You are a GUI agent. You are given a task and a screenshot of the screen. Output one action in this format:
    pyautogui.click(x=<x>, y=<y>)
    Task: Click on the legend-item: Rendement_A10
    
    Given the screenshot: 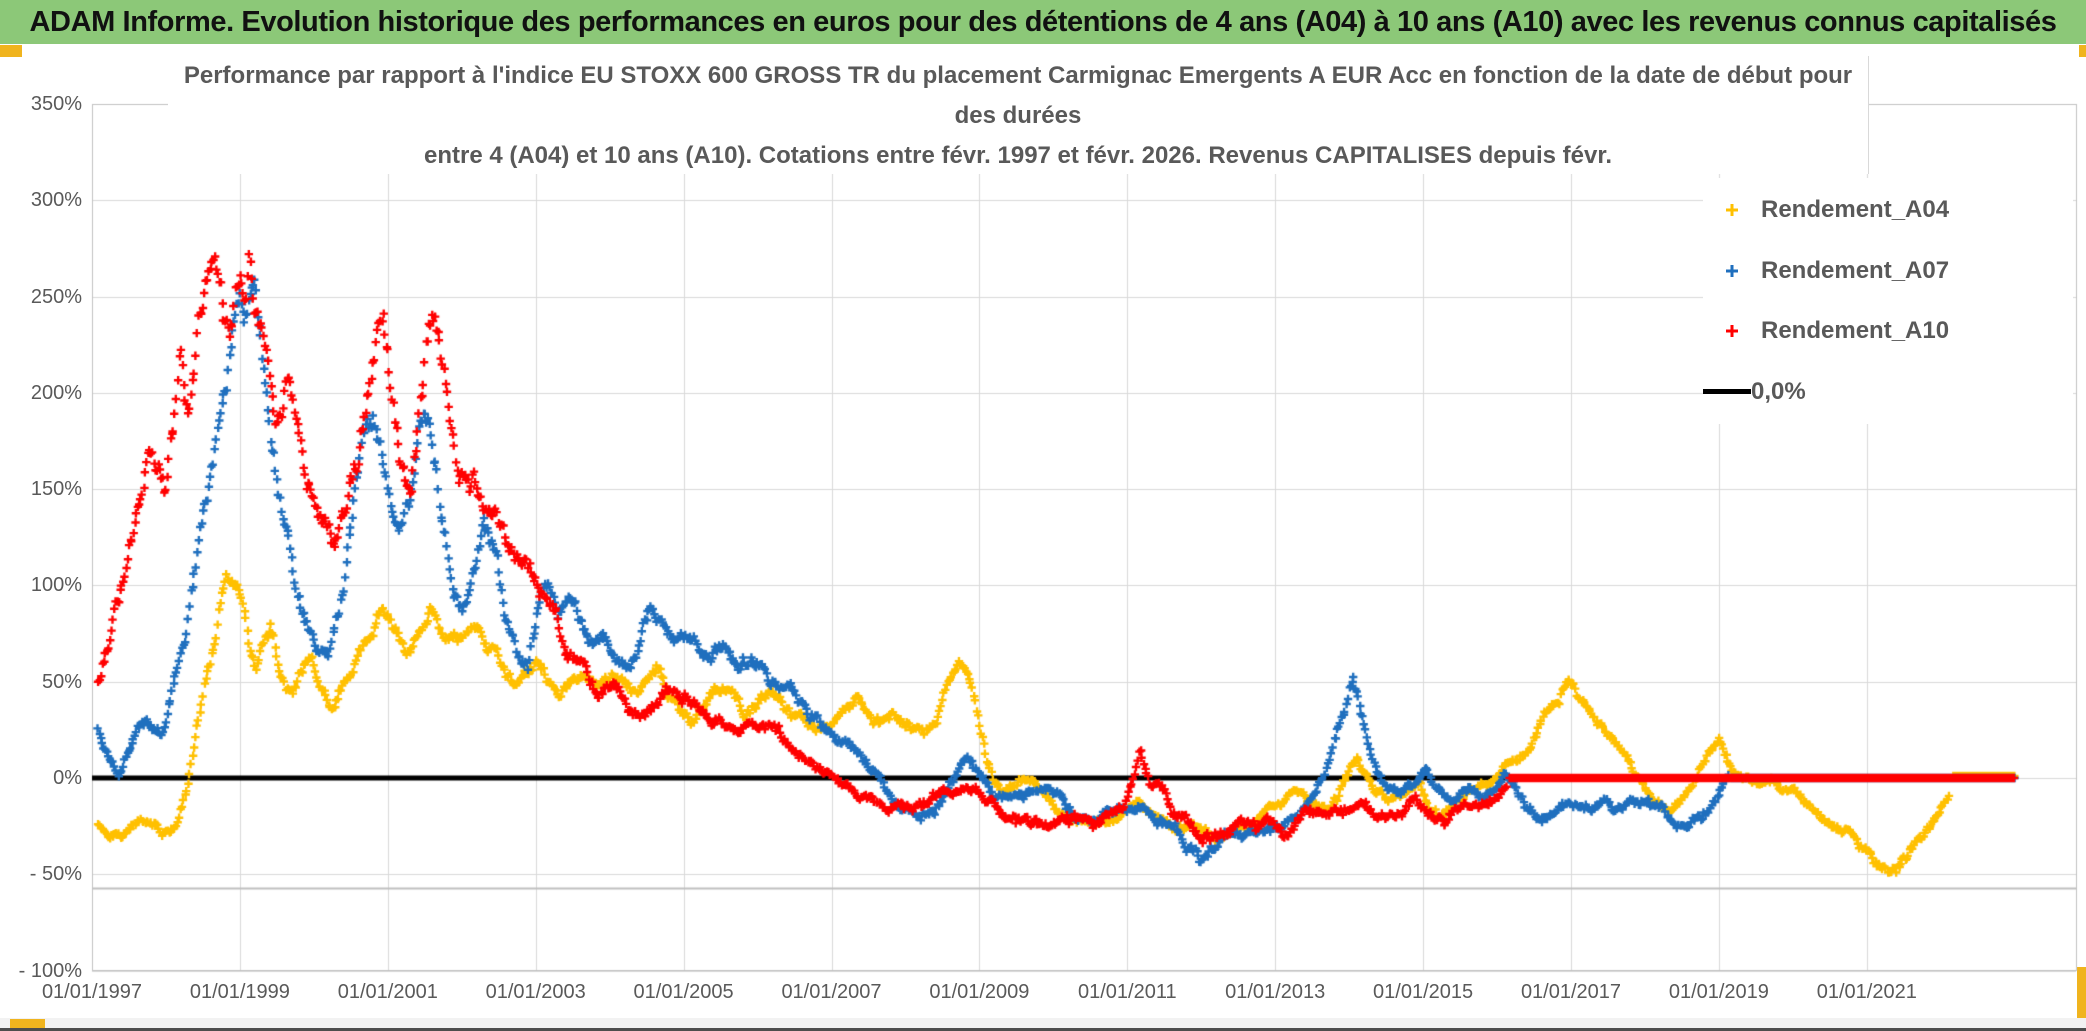 What is the action you would take?
    pyautogui.click(x=1888, y=331)
    